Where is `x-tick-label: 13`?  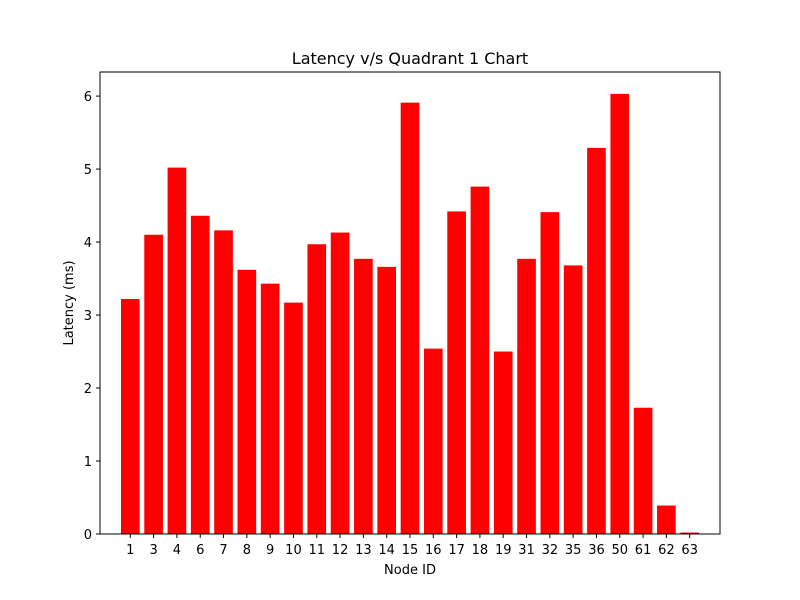
x-tick-label: 13 is located at coordinates (363, 550).